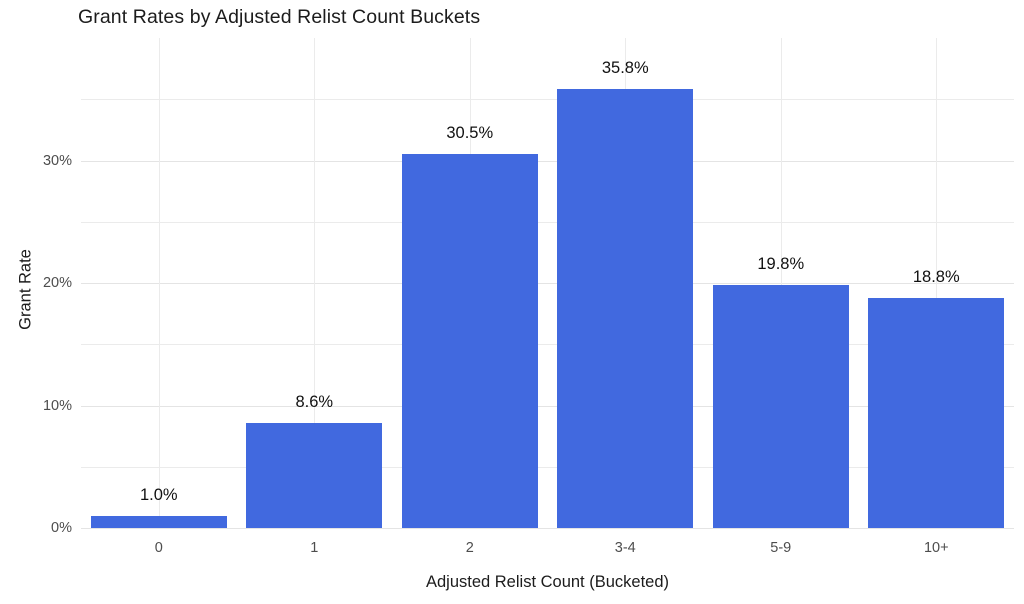  Describe the element at coordinates (936, 548) in the screenshot. I see `x-axis-tick-label: 10+` at that location.